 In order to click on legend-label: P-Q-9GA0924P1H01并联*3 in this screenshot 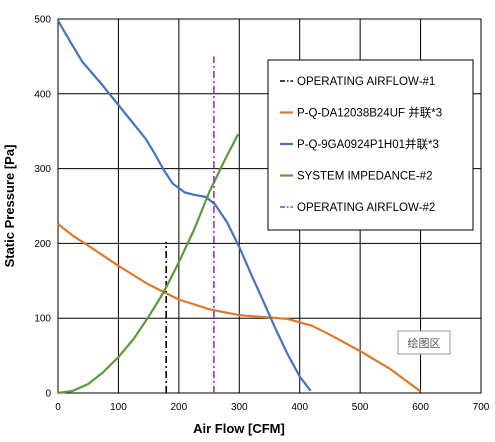, I will do `click(368, 144)`.